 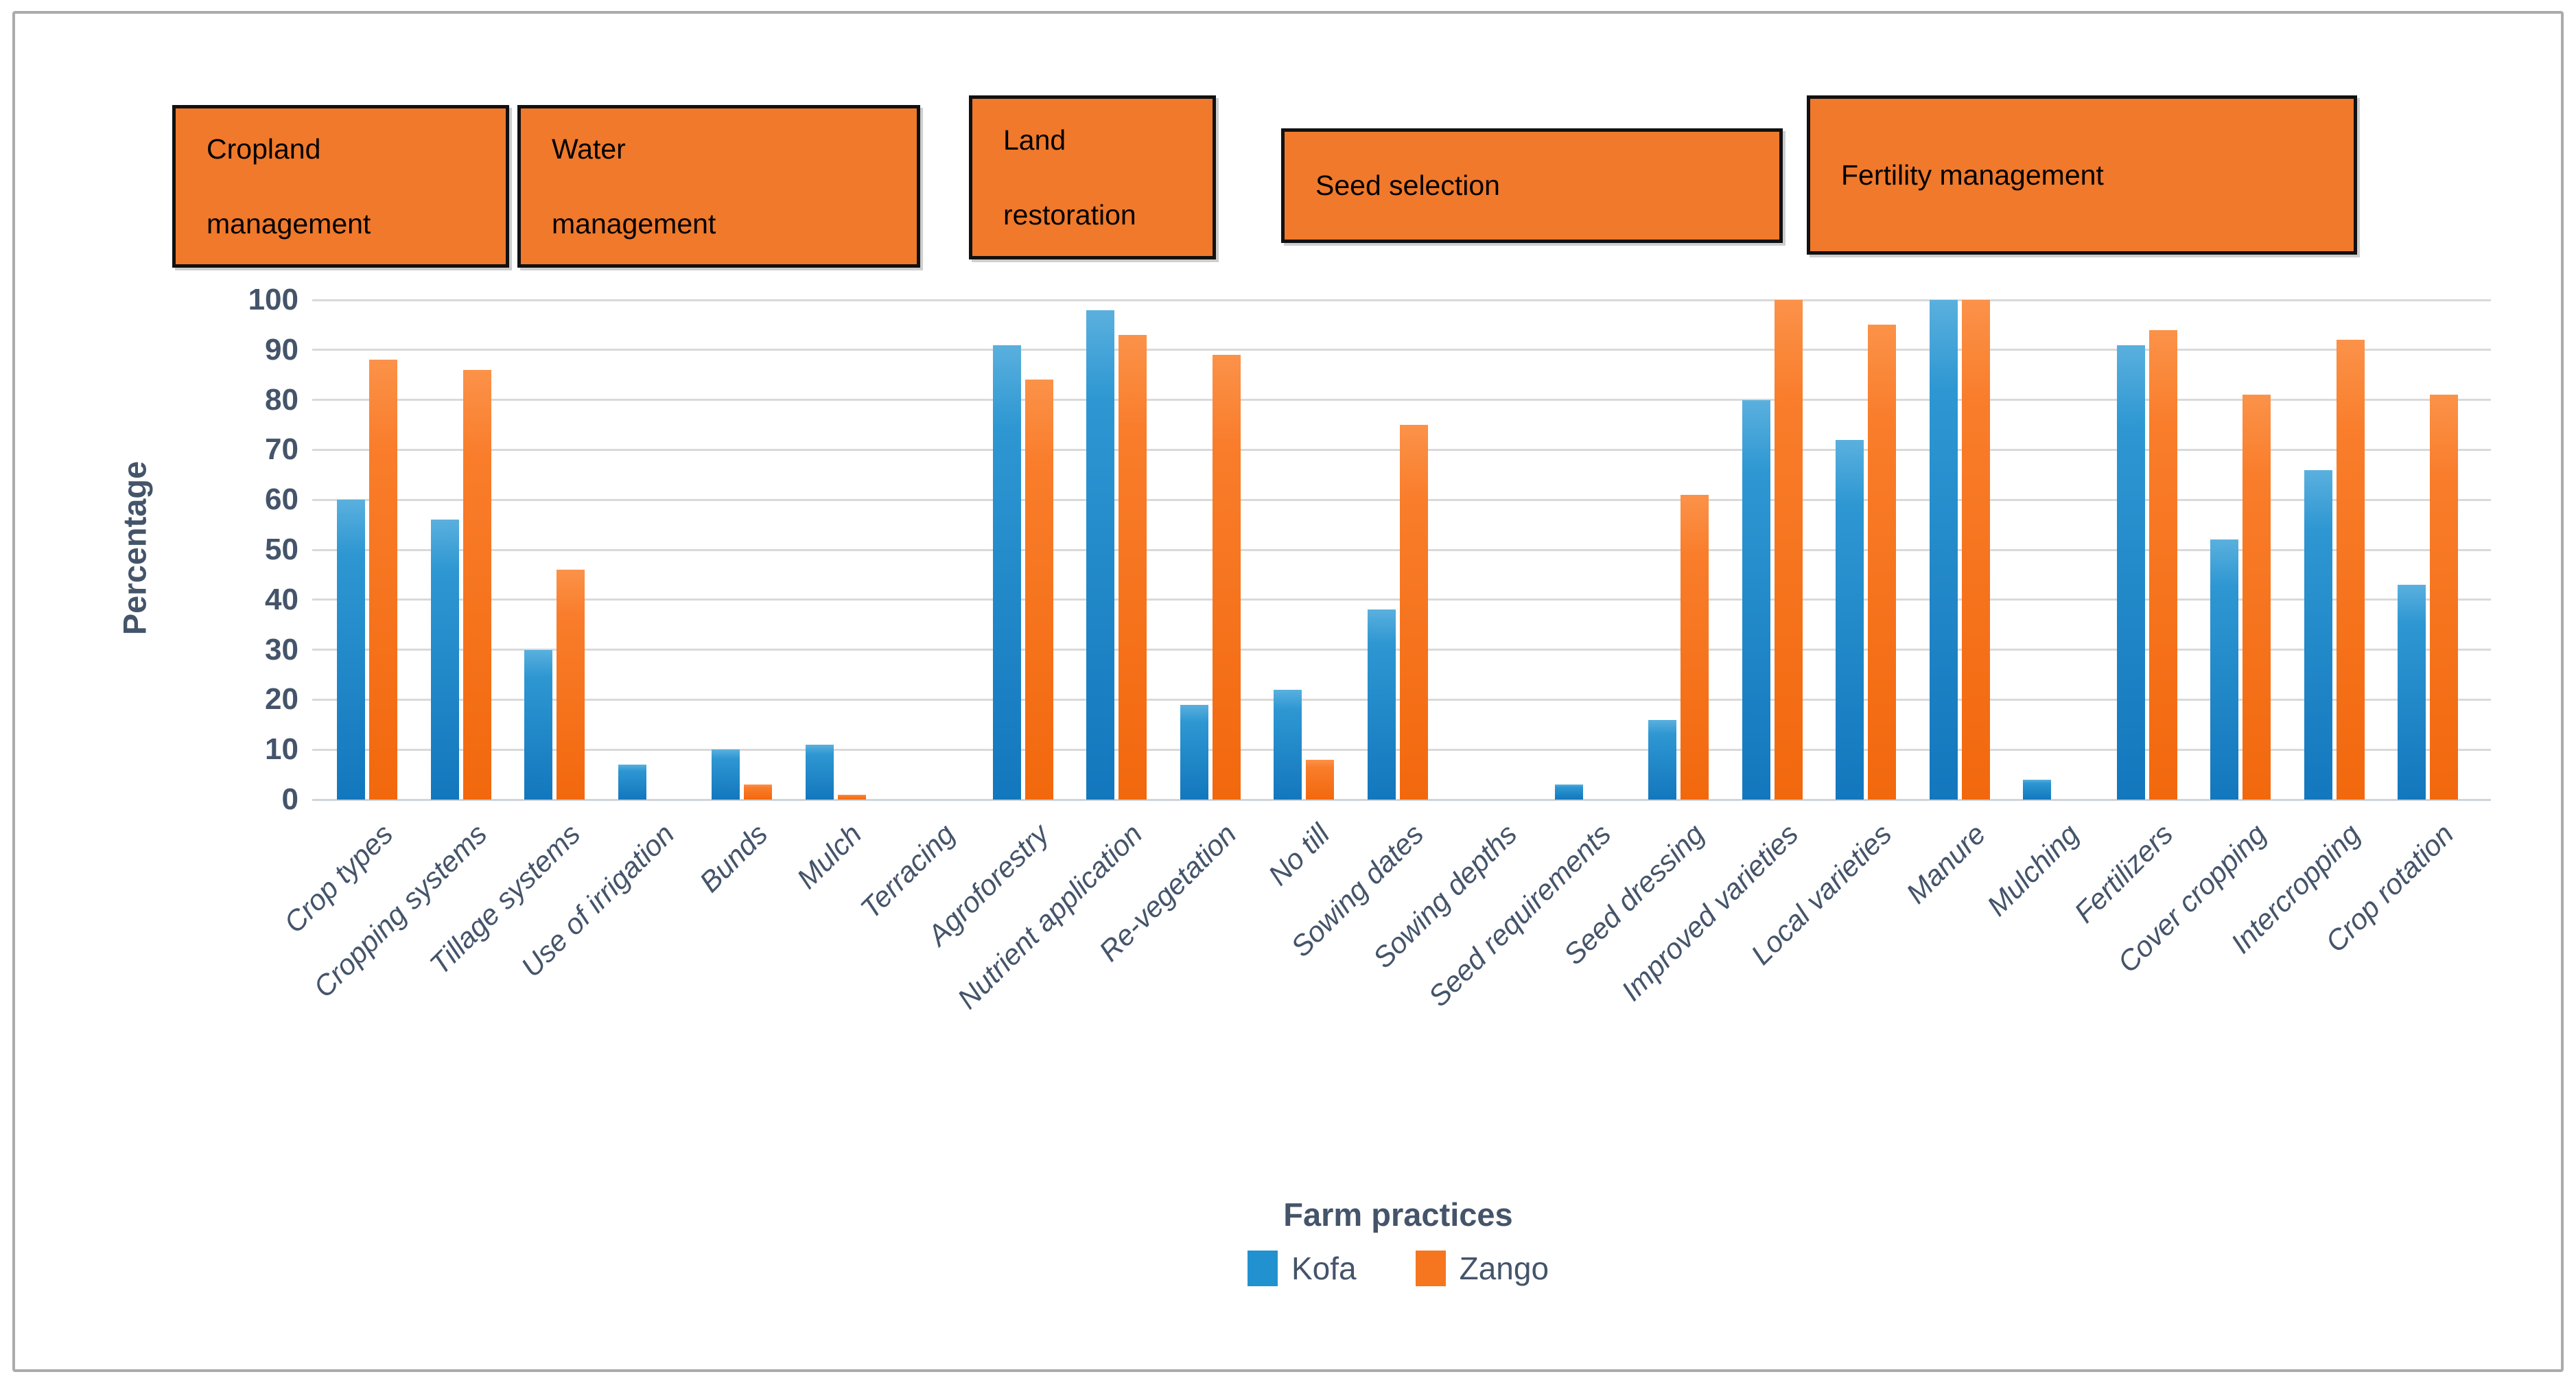 What do you see at coordinates (476, 584) in the screenshot?
I see `bar-zango-cropping-systems` at bounding box center [476, 584].